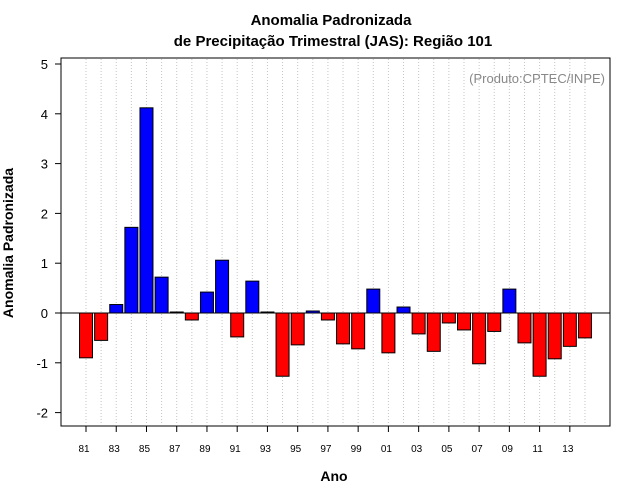 Image resolution: width=640 pixels, height=500 pixels. What do you see at coordinates (326, 440) in the screenshot?
I see `x-axis: 81 83 85 87 89 91 93 95 97 99 01 03 05 07 09 11 13` at bounding box center [326, 440].